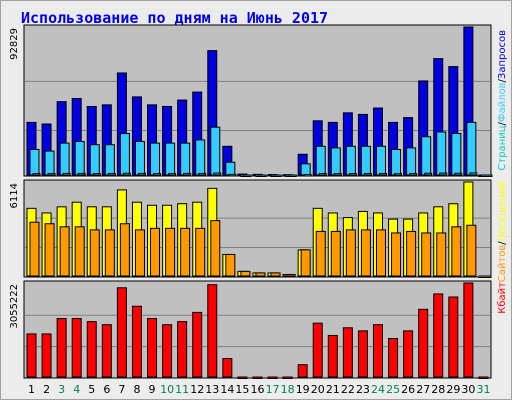 The image size is (512, 400). Describe the element at coordinates (81, 174) in the screenshot. I see `bar-requests-Страниц-4` at that location.